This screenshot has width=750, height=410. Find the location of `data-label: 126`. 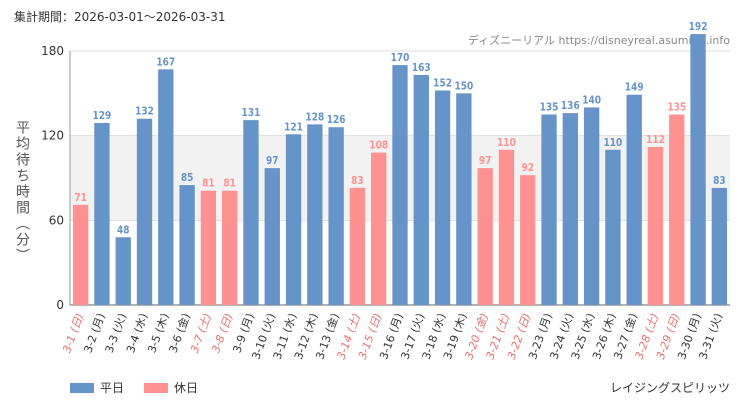

data-label: 126 is located at coordinates (336, 120).